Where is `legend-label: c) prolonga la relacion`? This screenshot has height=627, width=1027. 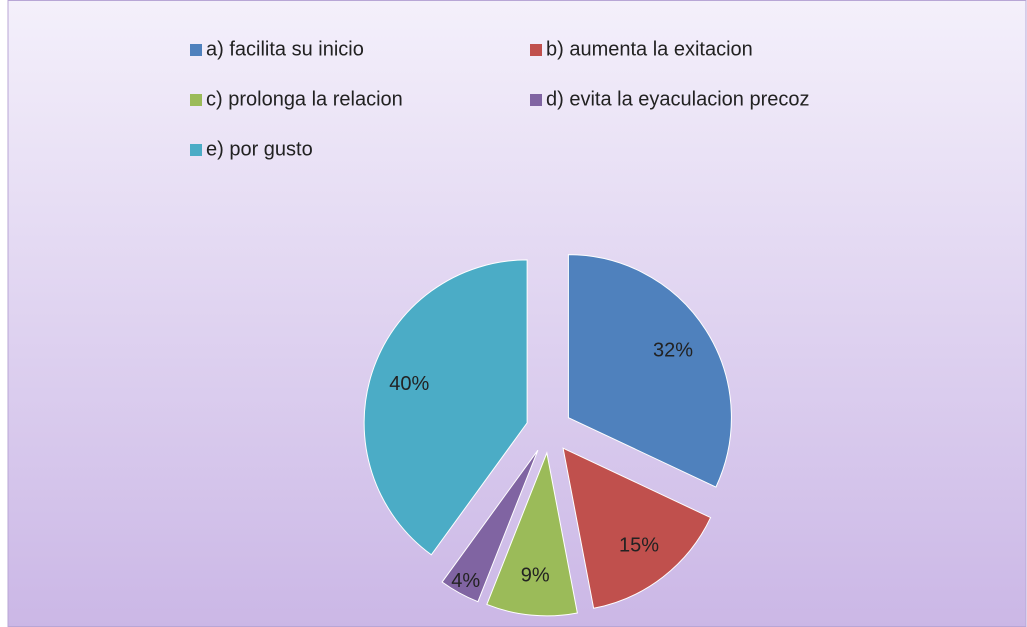 legend-label: c) prolonga la relacion is located at coordinates (304, 99).